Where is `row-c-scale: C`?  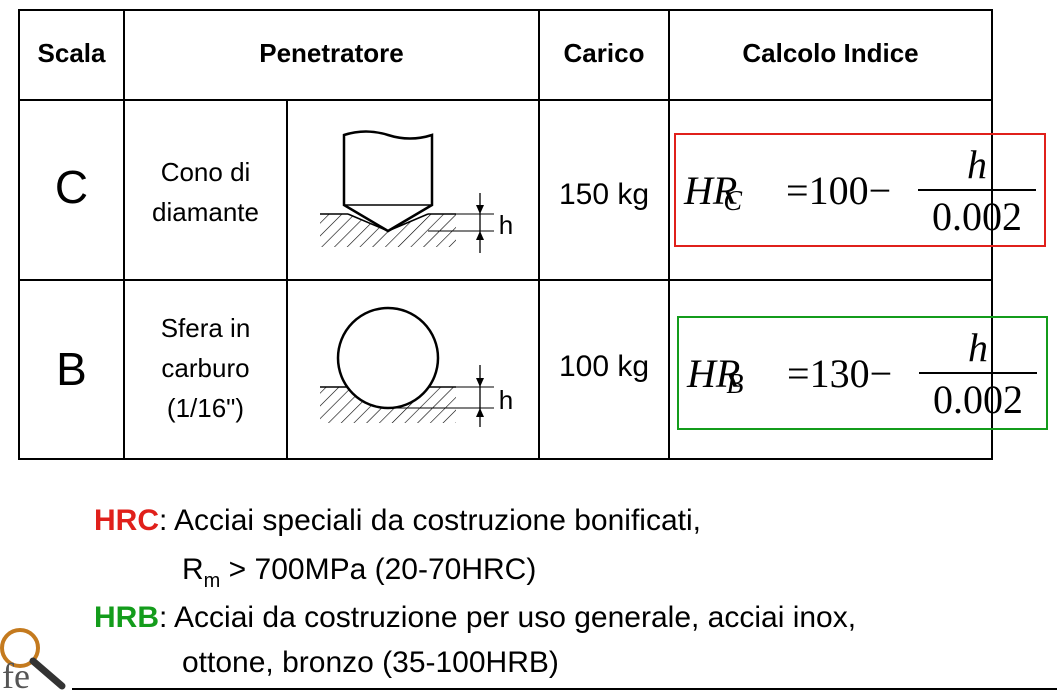 row-c-scale: C is located at coordinates (71, 187).